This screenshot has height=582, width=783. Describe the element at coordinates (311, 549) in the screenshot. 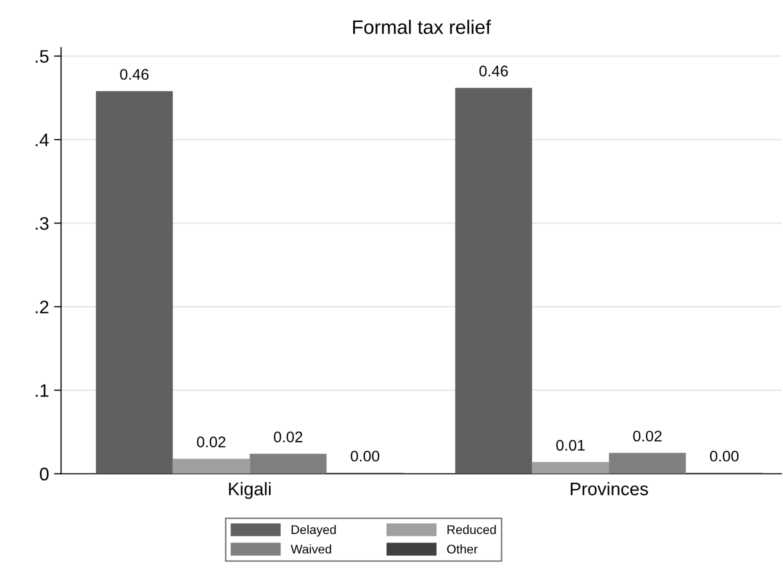

I see `legend-label: Waived` at that location.